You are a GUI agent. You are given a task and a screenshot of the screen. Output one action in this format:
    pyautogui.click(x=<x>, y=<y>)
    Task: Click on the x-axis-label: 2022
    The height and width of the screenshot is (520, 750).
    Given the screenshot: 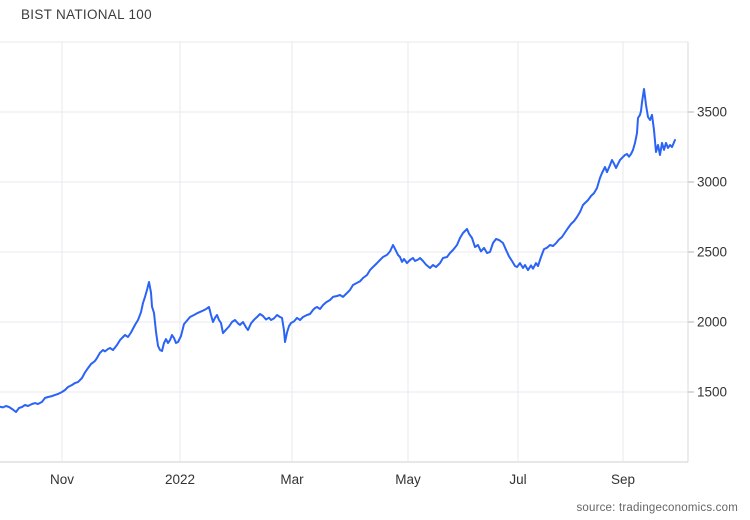 What is the action you would take?
    pyautogui.click(x=180, y=479)
    